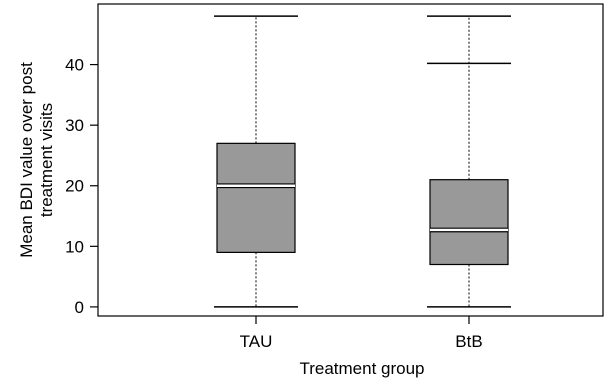 This screenshot has width=614, height=382. Describe the element at coordinates (26, 160) in the screenshot. I see `y-axis-title-line: Mean BDI value over post` at that location.